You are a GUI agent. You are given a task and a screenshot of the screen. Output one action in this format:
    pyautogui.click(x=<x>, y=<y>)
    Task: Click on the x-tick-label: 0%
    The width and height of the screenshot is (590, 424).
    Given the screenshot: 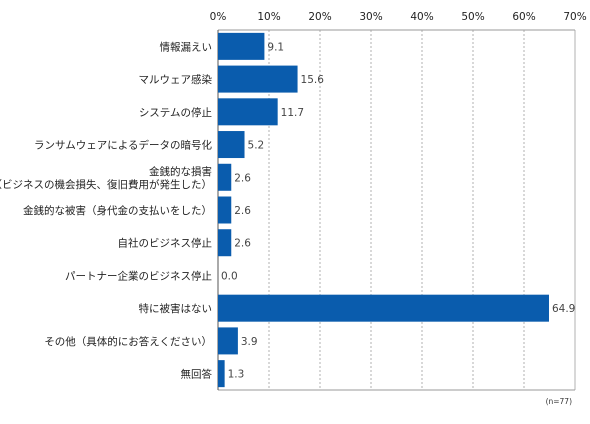 What is the action you would take?
    pyautogui.click(x=218, y=17)
    